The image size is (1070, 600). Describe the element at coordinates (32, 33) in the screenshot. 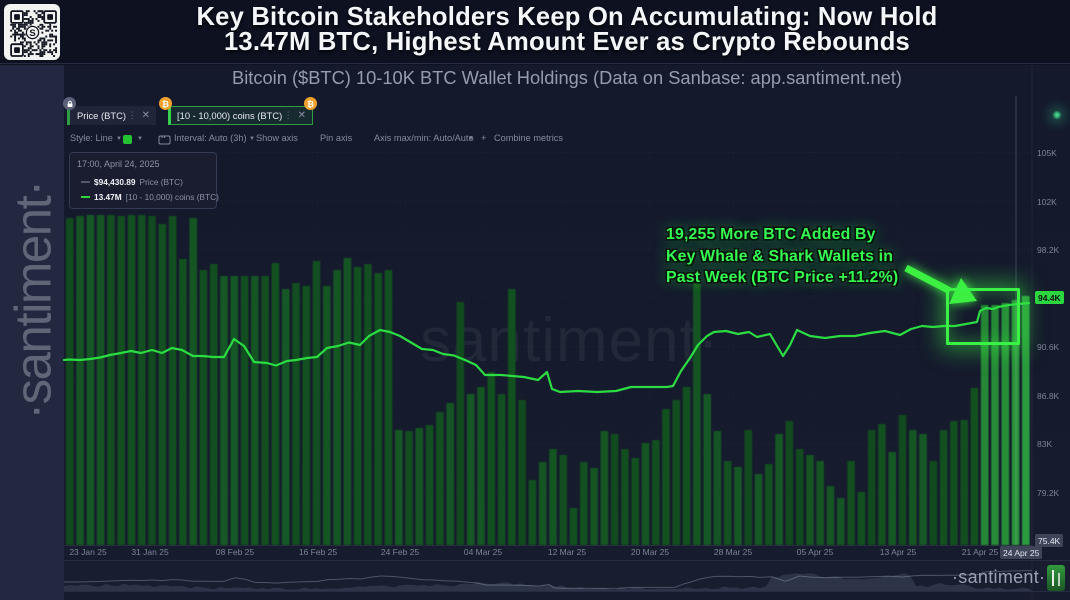

I see `svg-text: S` at that location.